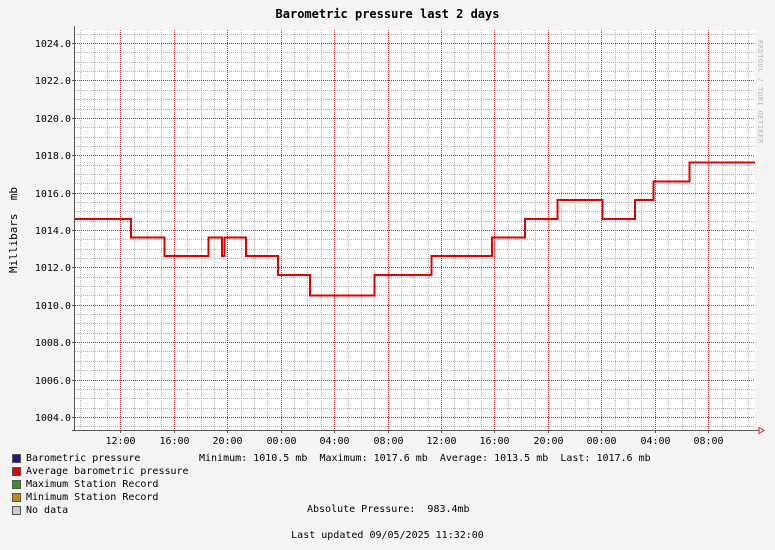 Image resolution: width=775 pixels, height=550 pixels. What do you see at coordinates (448, 509) in the screenshot?
I see `absolute-pressure-value: 983.4mb` at bounding box center [448, 509].